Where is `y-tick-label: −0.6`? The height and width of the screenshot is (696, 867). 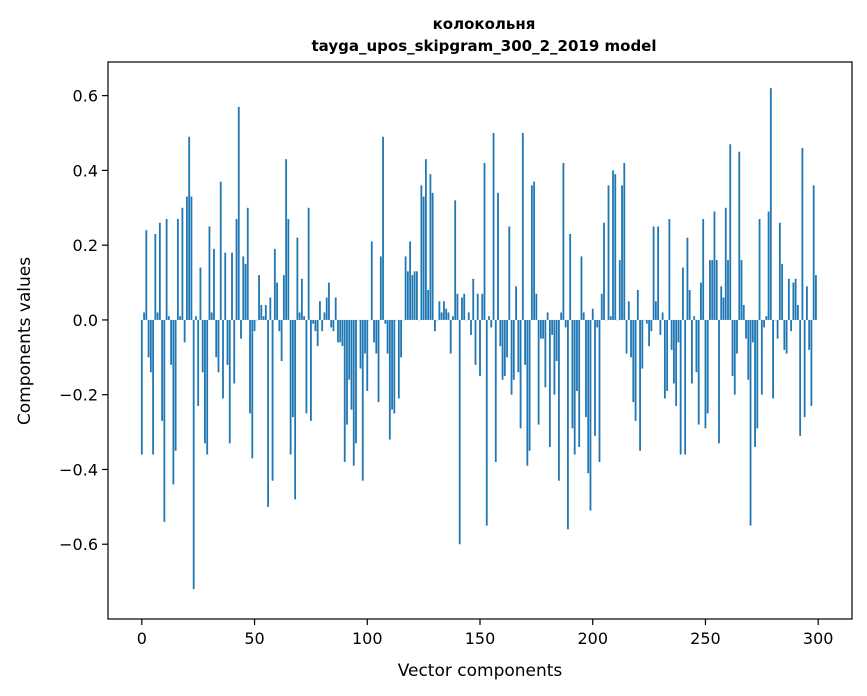
y-tick-label: −0.6 is located at coordinates (78, 544).